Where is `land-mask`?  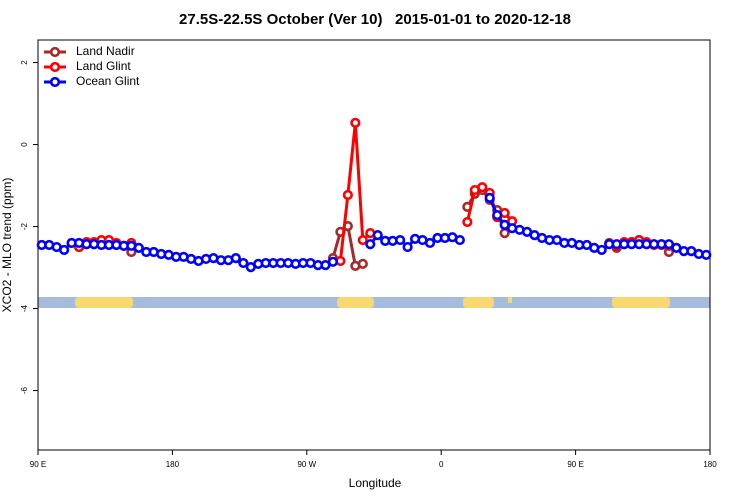
land-mask is located at coordinates (374, 302).